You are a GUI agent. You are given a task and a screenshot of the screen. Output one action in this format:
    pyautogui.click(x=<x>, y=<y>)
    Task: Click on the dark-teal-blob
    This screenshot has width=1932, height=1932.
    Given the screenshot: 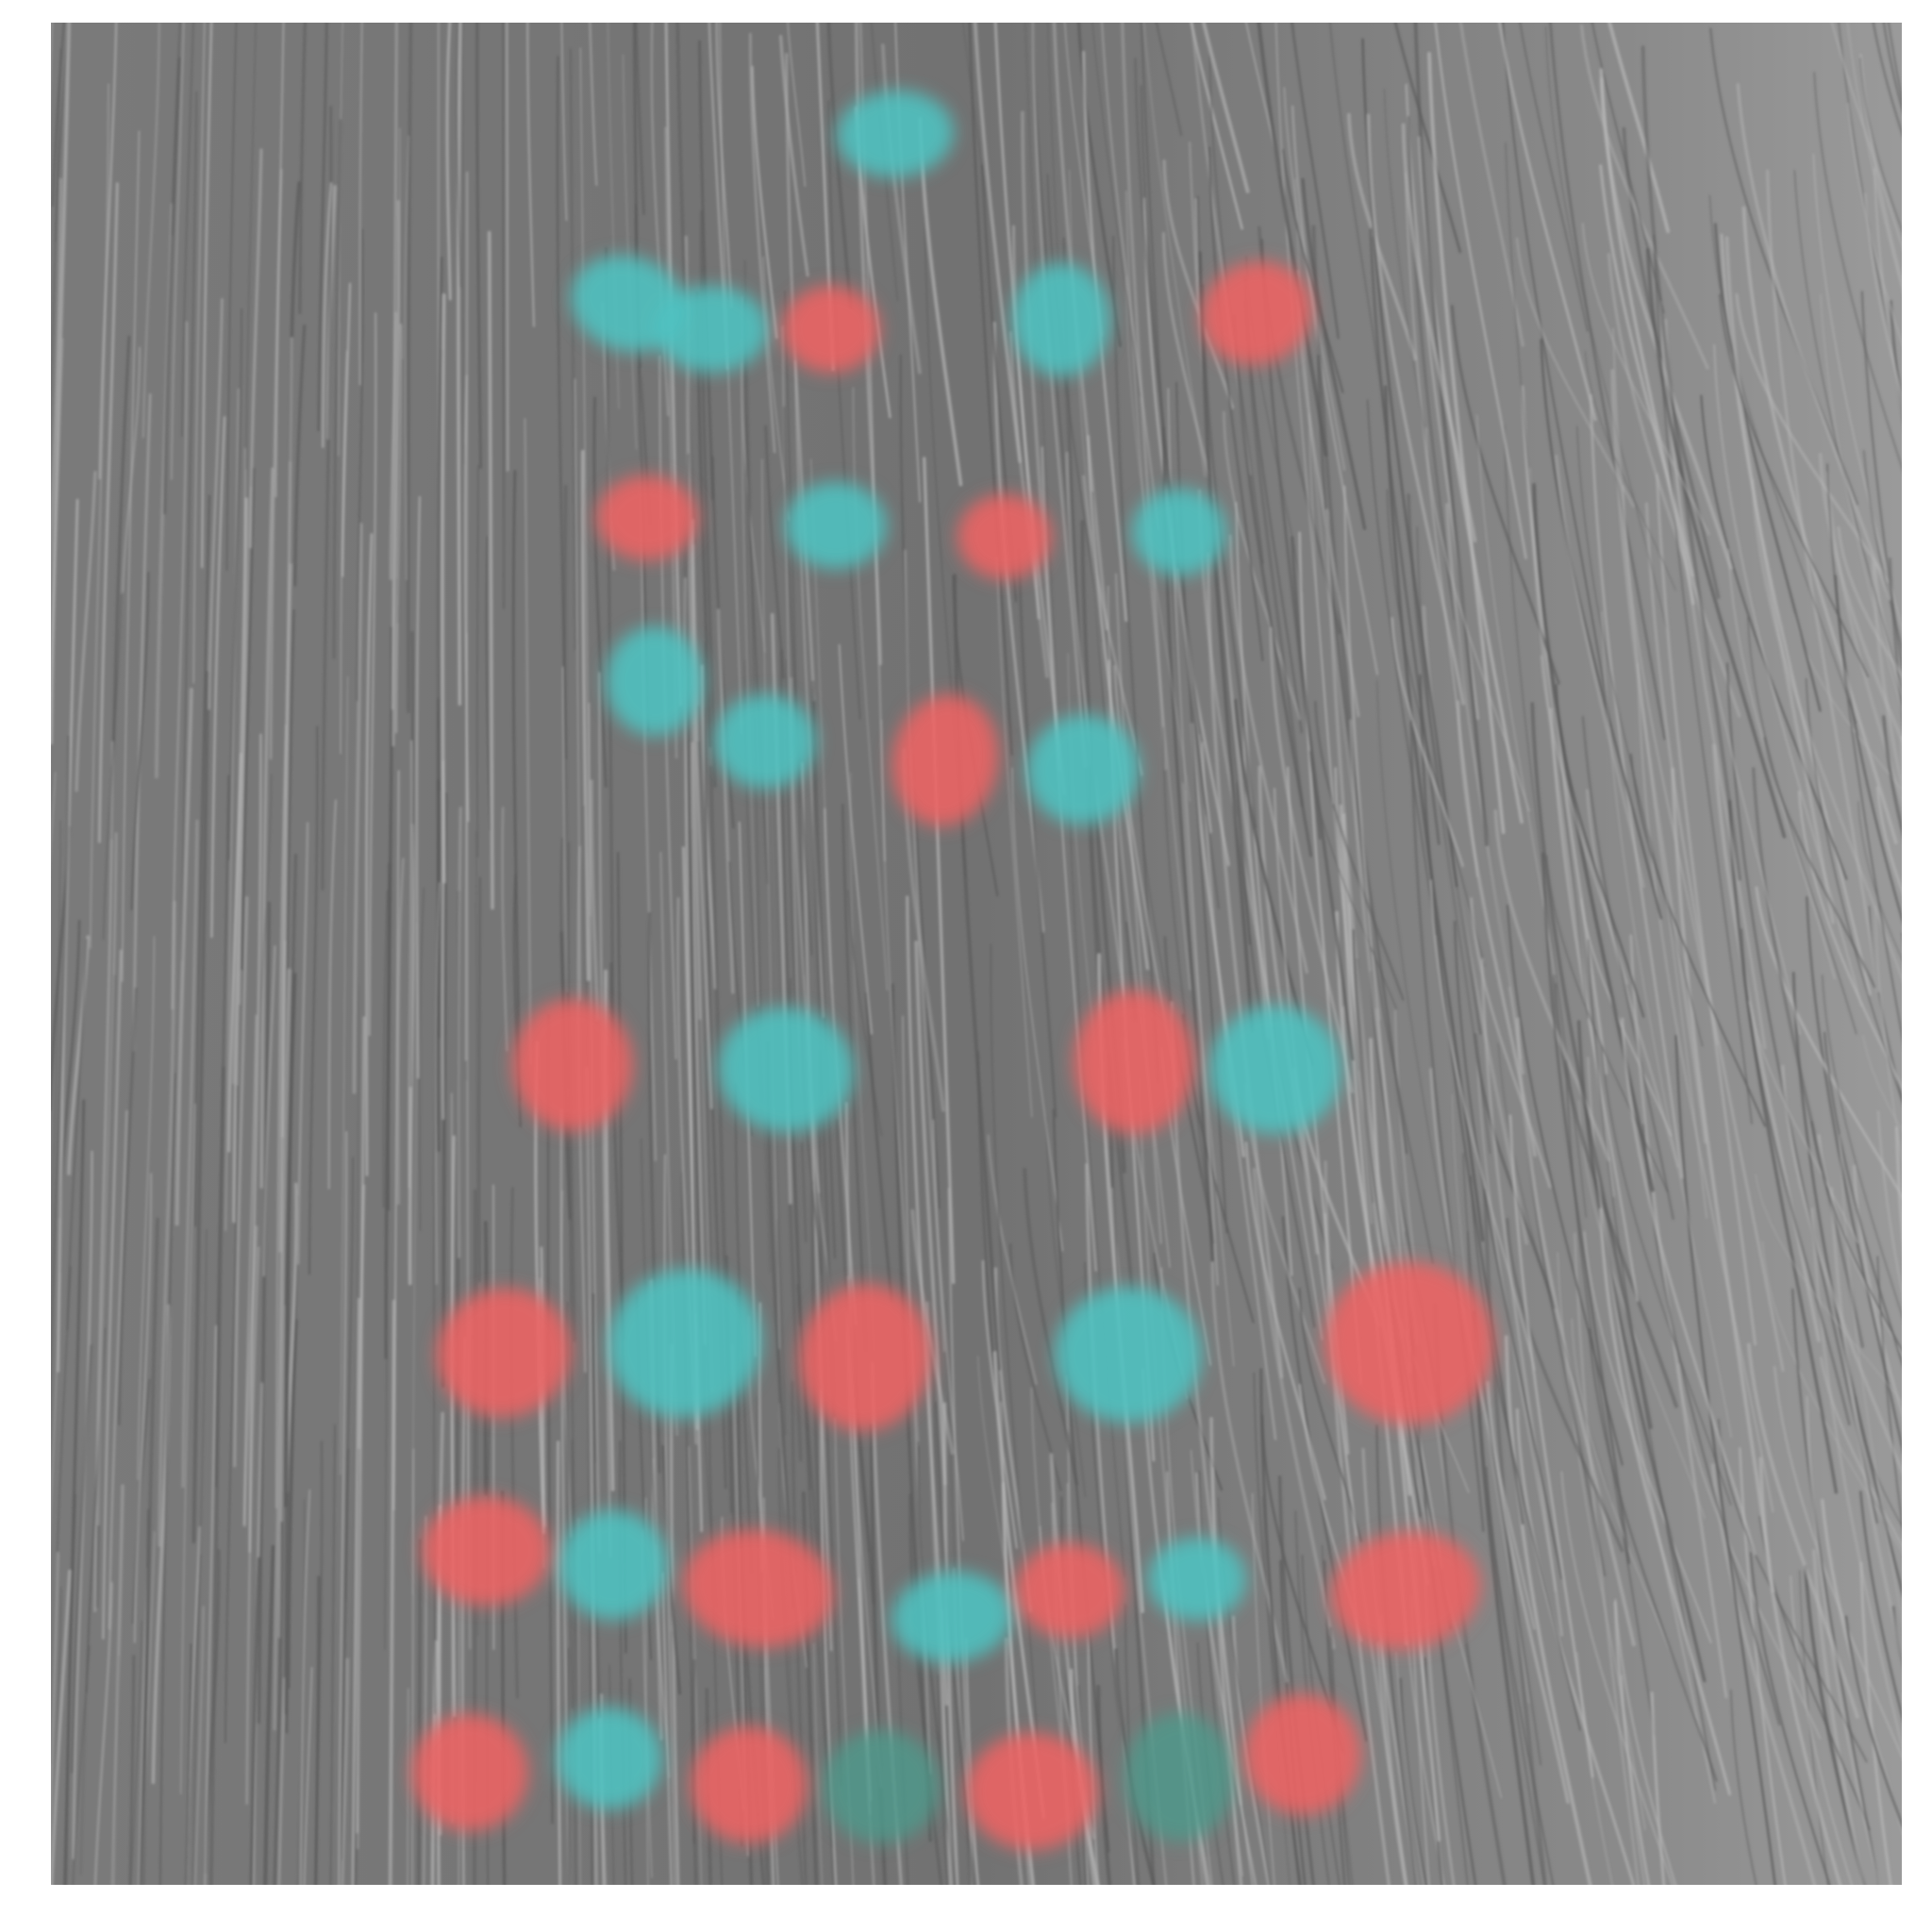 What is the action you would take?
    pyautogui.click(x=882, y=1787)
    